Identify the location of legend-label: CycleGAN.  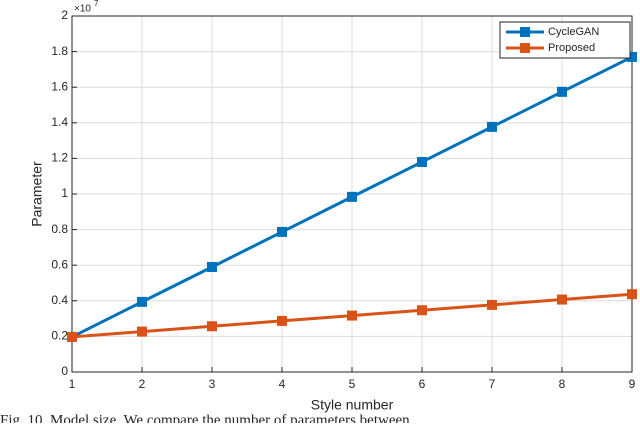
(573, 32).